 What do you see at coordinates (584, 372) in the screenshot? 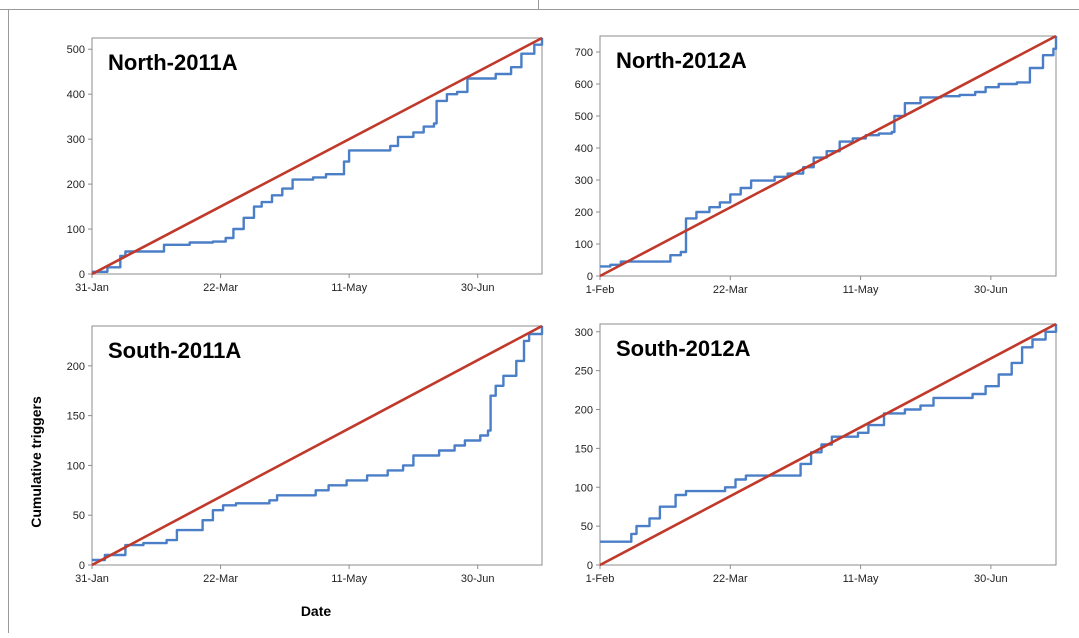
I see `y-tick-label: 250` at bounding box center [584, 372].